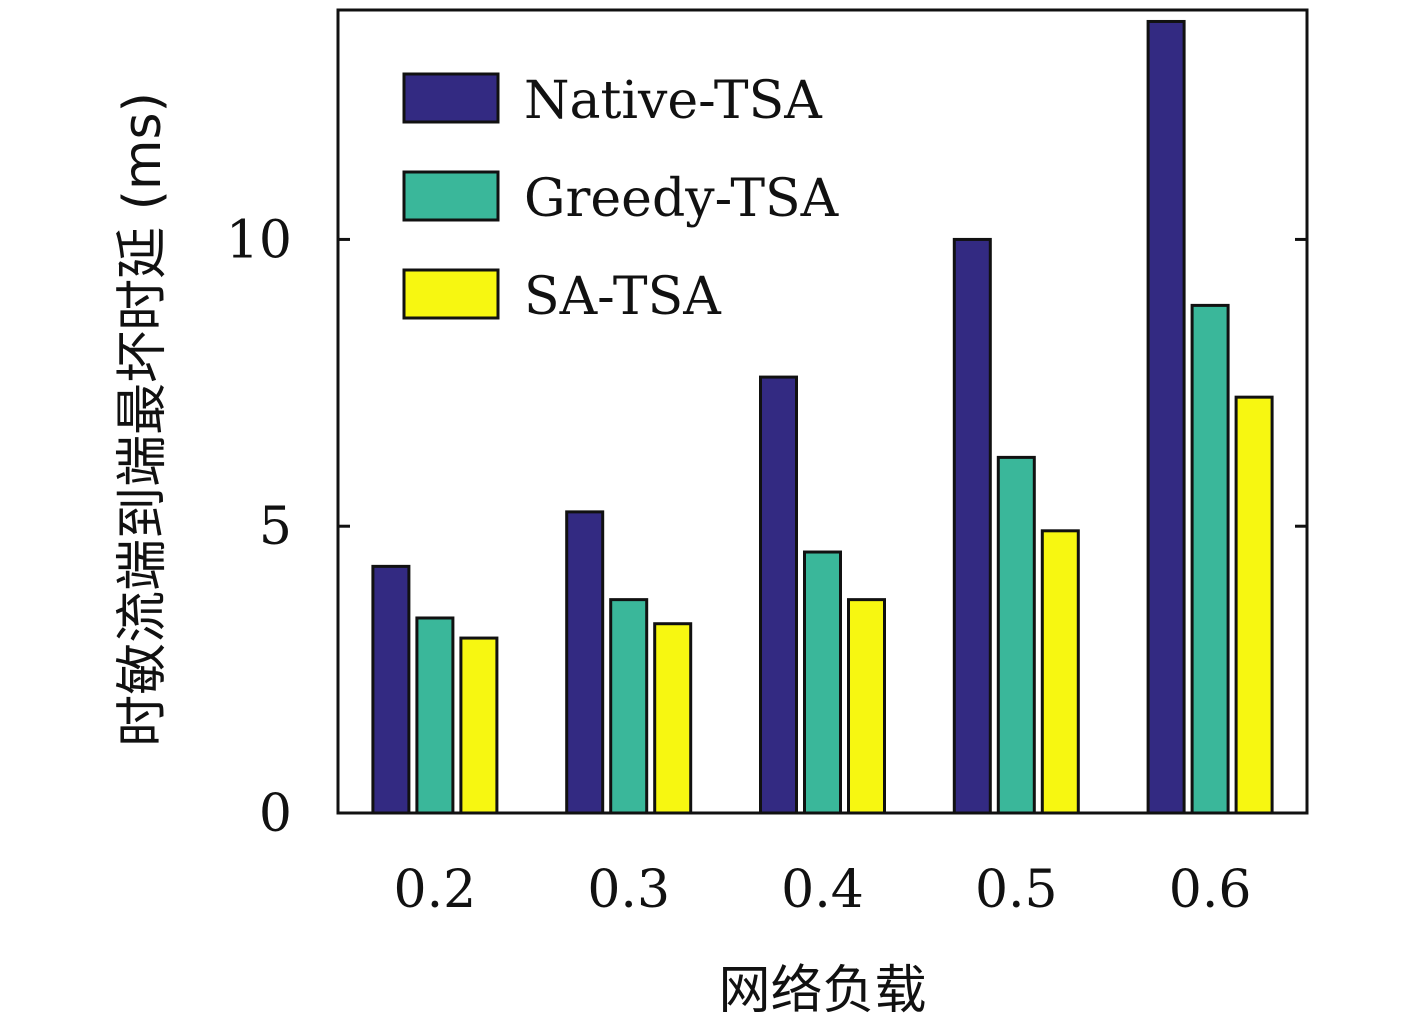 Image resolution: width=1417 pixels, height=1021 pixels. Describe the element at coordinates (275, 814) in the screenshot. I see `y-tick-label: 0` at that location.